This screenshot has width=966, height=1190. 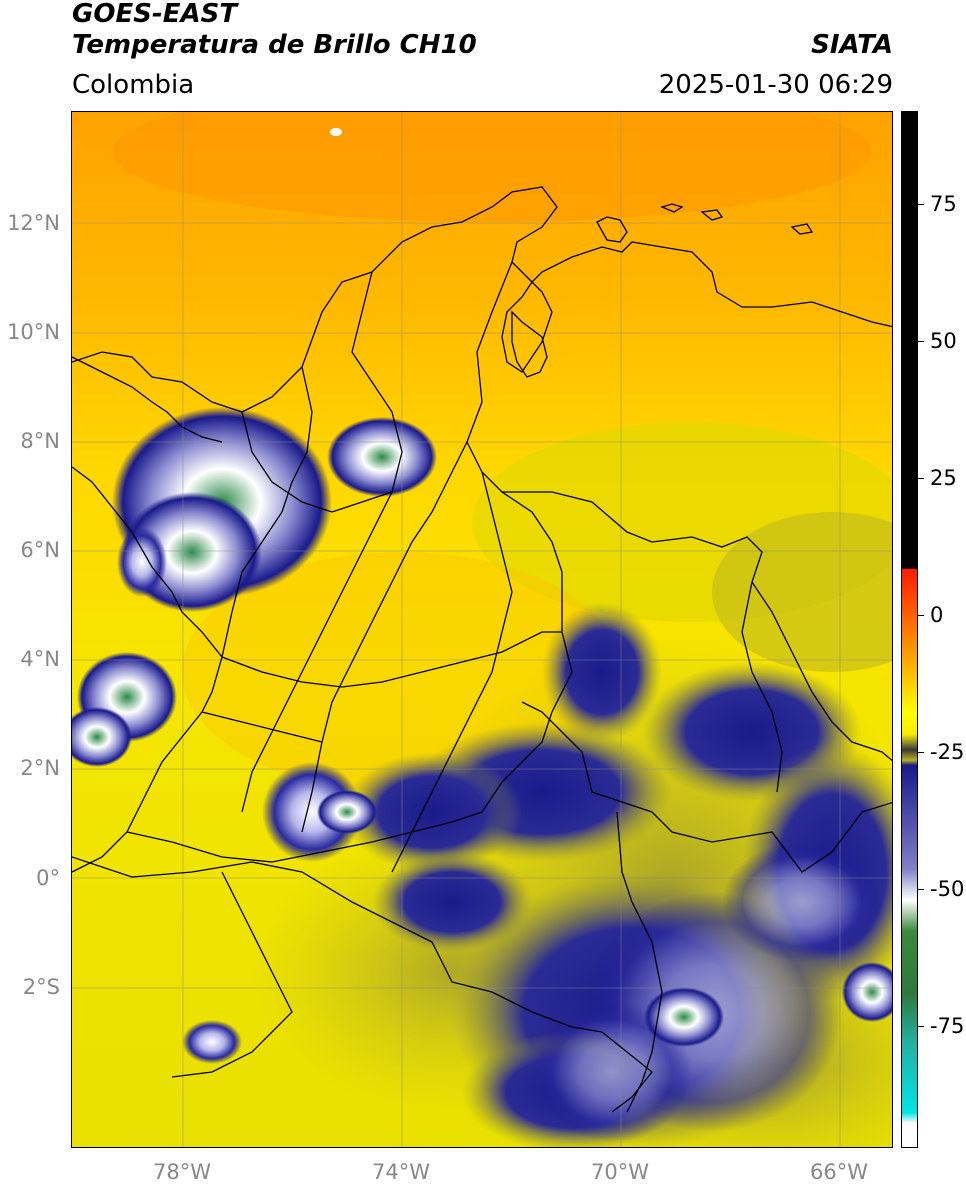 What do you see at coordinates (401, 1172) in the screenshot?
I see `lon-tick-74w: 74°W` at bounding box center [401, 1172].